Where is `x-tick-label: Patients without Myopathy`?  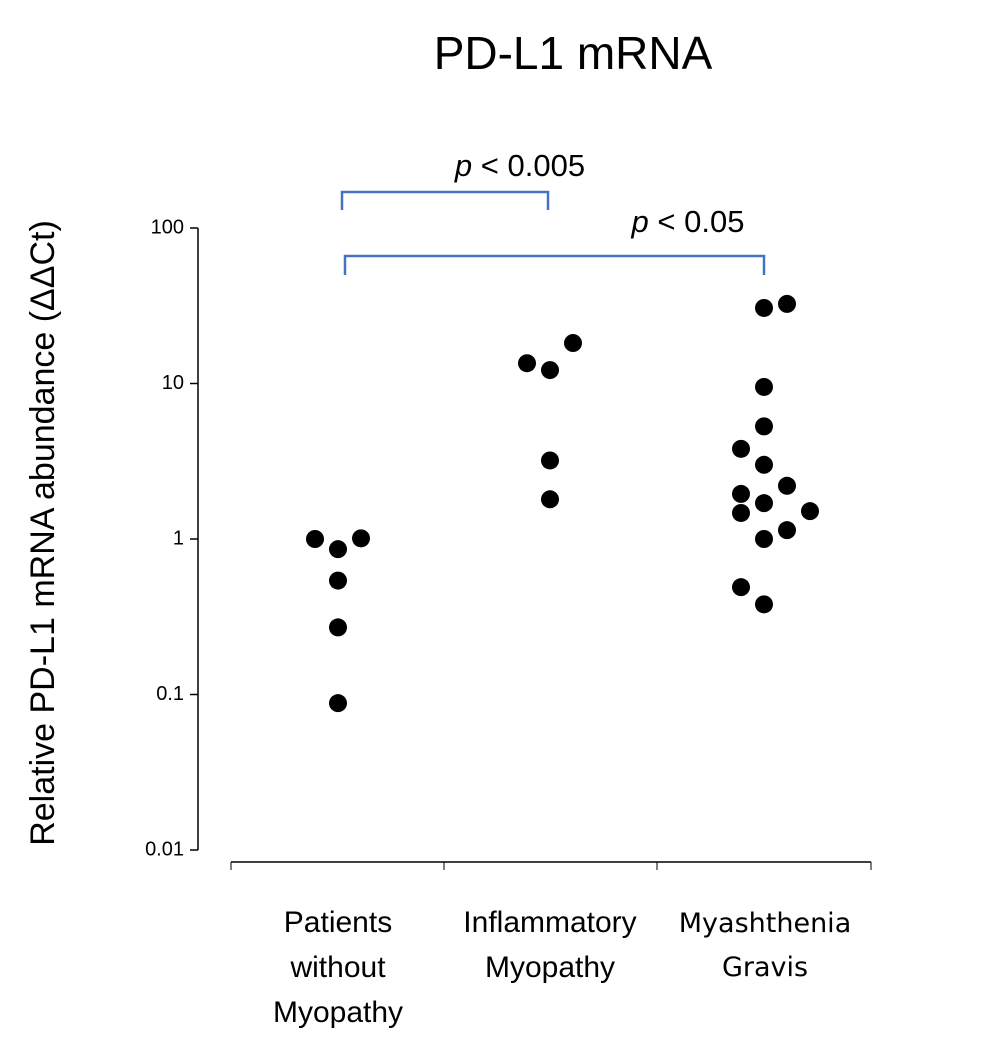
x-tick-label: Patients without Myopathy is located at coordinates (338, 967).